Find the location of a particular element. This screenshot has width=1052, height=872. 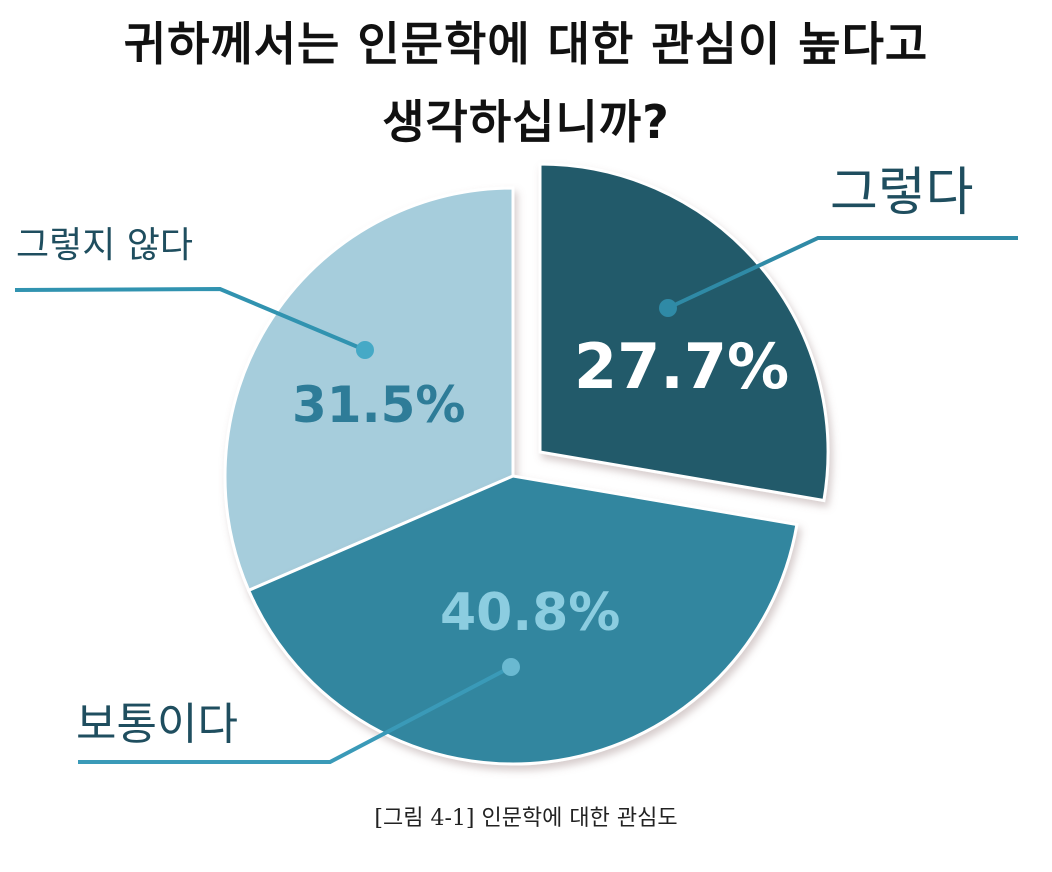

leader-line-no is located at coordinates (190, 319).